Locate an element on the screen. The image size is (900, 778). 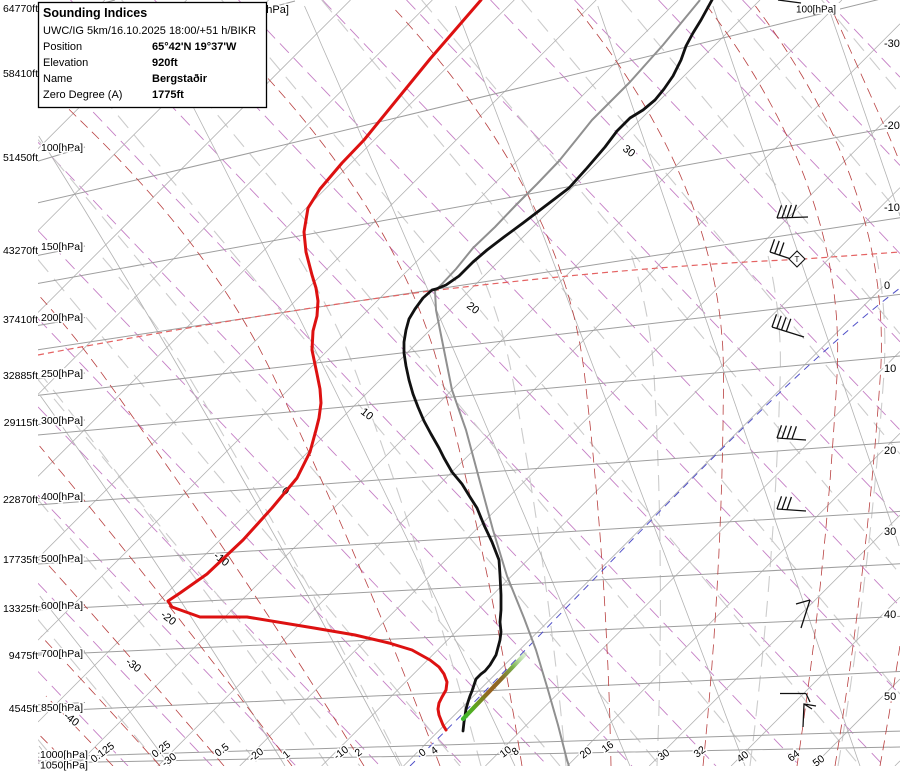
svg-text: 58410ft is located at coordinates (20, 74).